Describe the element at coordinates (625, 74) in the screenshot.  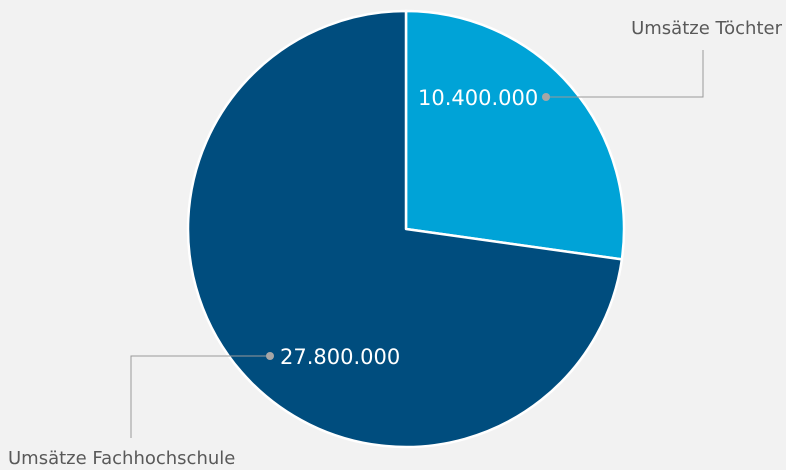
I see `leader-line-toechter` at that location.